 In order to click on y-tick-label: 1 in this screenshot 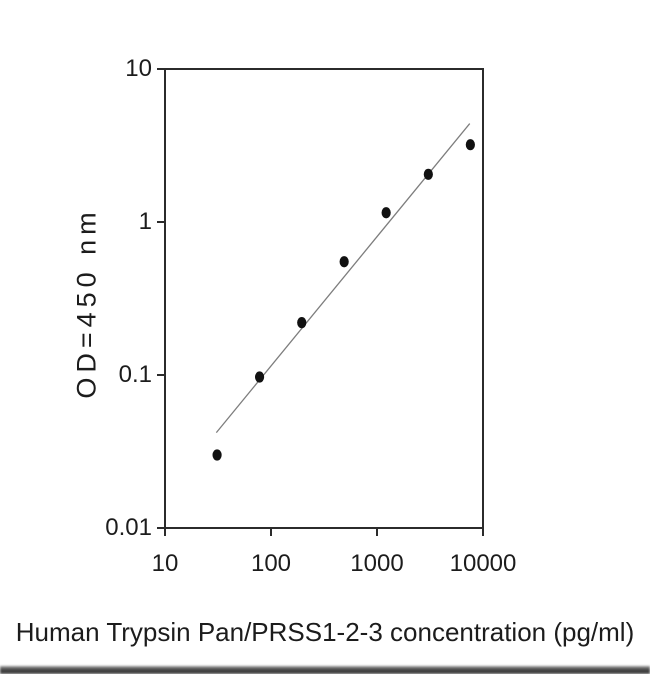, I will do `click(145, 221)`.